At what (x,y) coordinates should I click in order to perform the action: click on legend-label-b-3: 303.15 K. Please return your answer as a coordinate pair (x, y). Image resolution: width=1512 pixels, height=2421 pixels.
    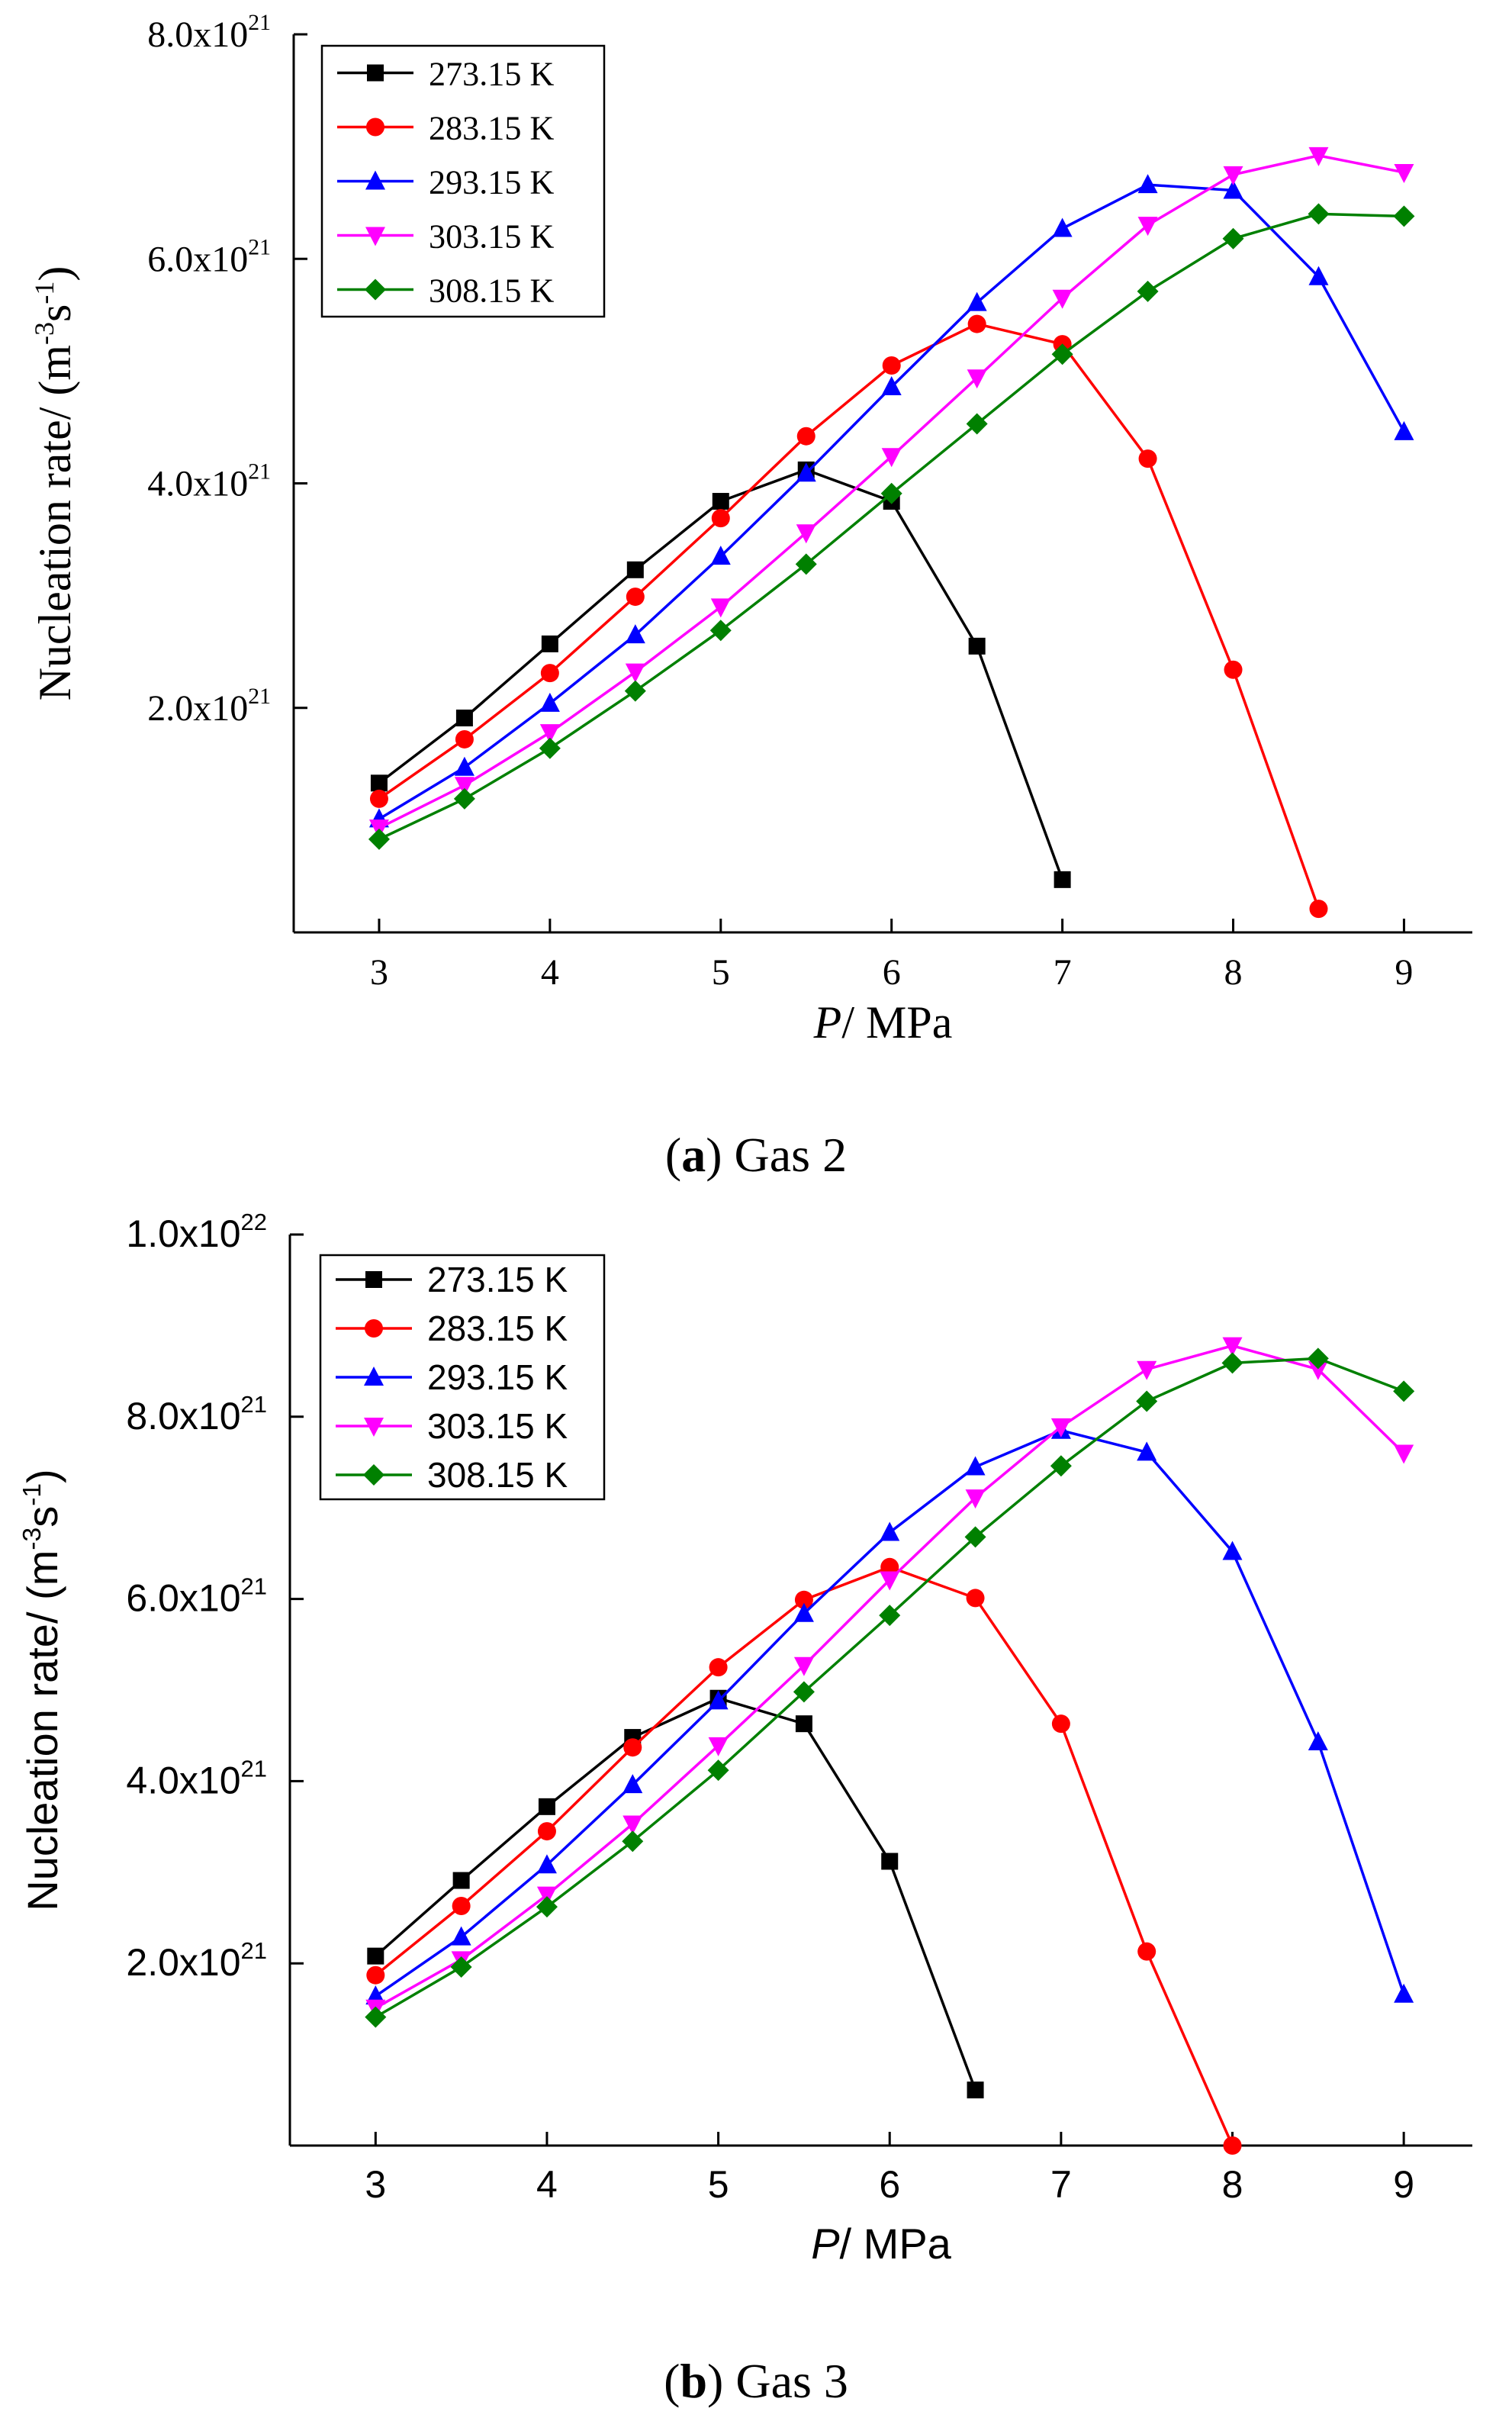
    Looking at the image, I should click on (498, 1426).